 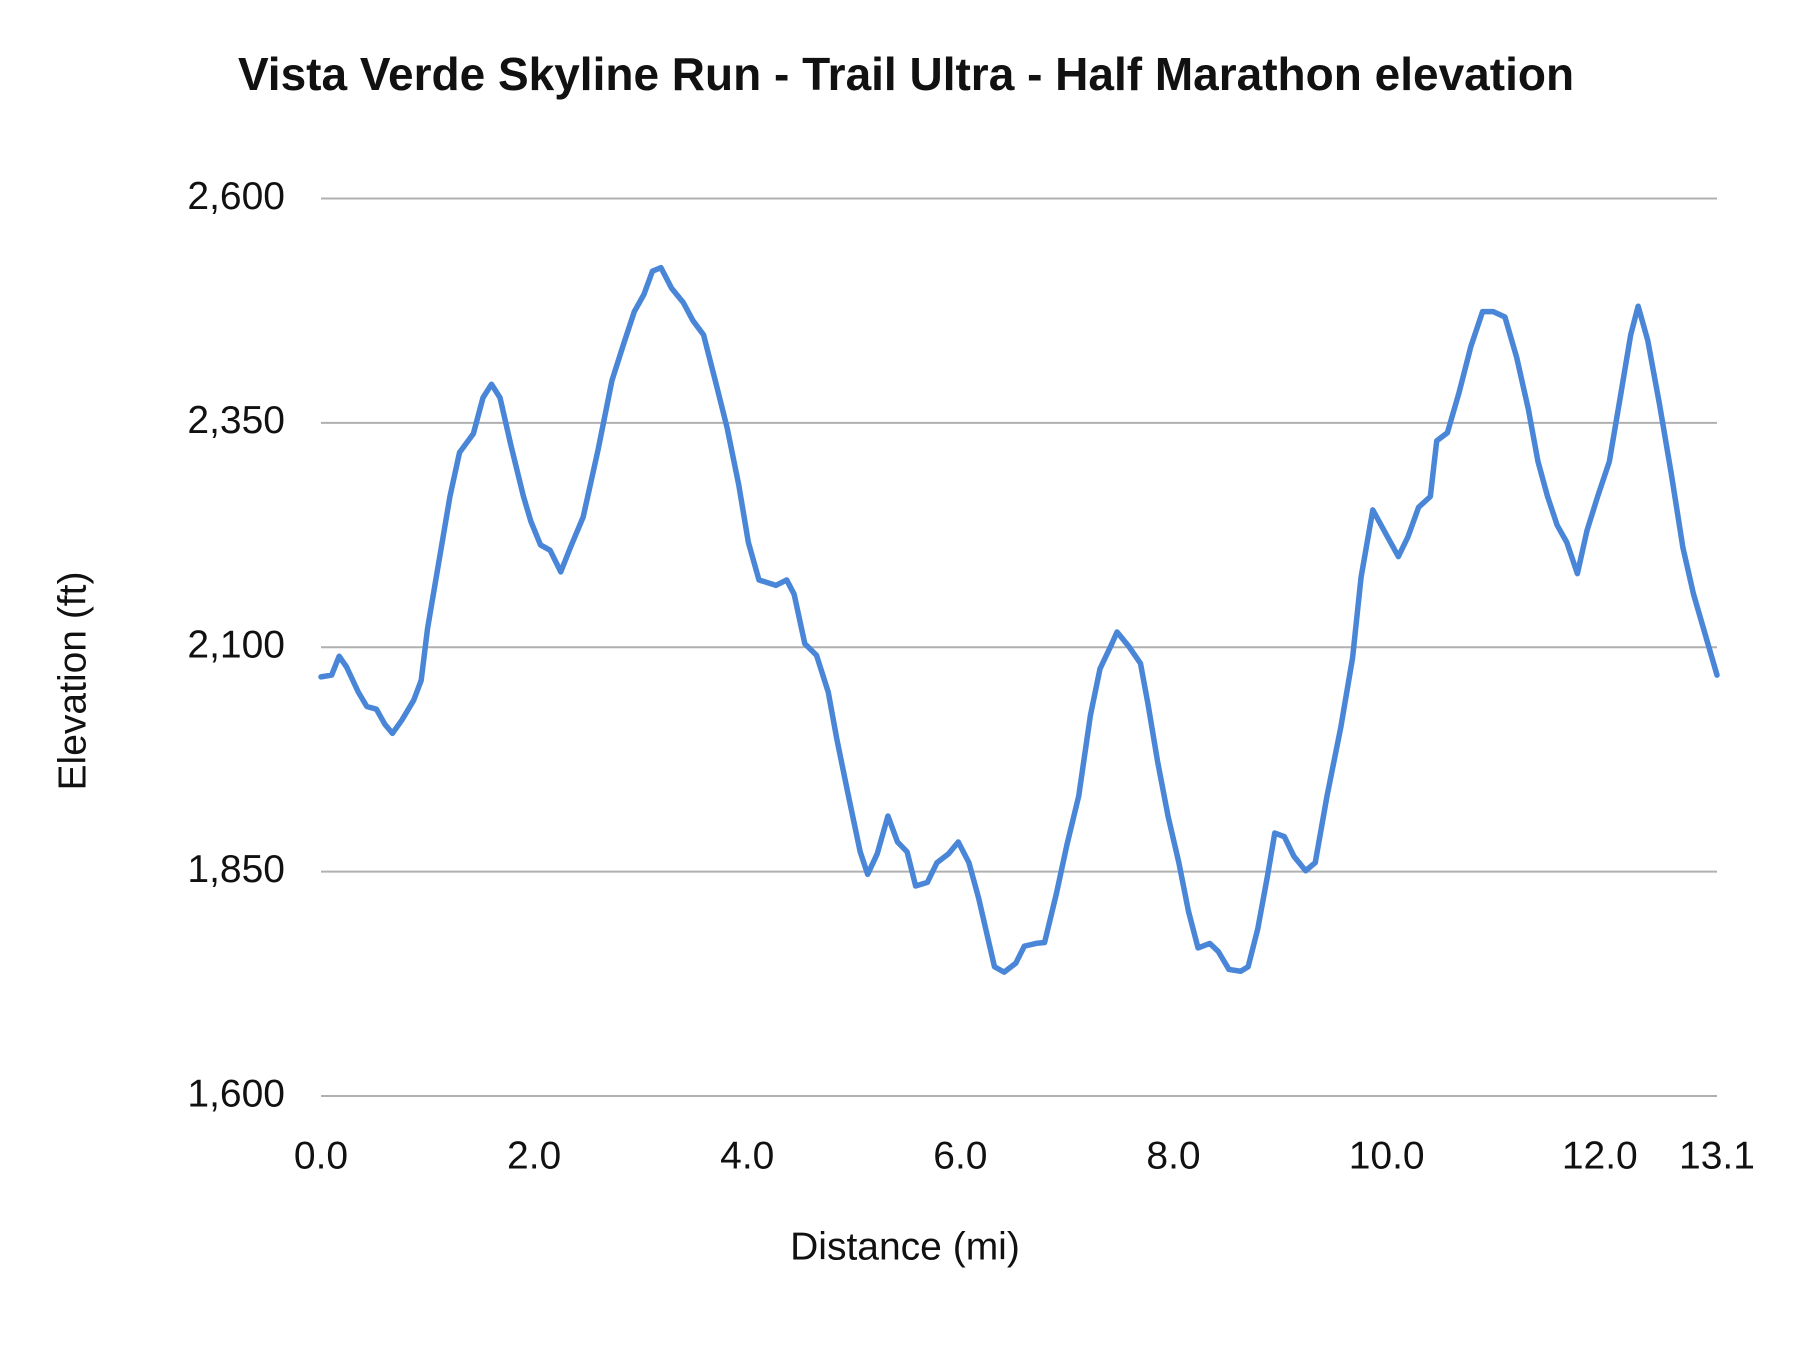 I want to click on x-tick-label: 0.0, so click(x=321, y=1155).